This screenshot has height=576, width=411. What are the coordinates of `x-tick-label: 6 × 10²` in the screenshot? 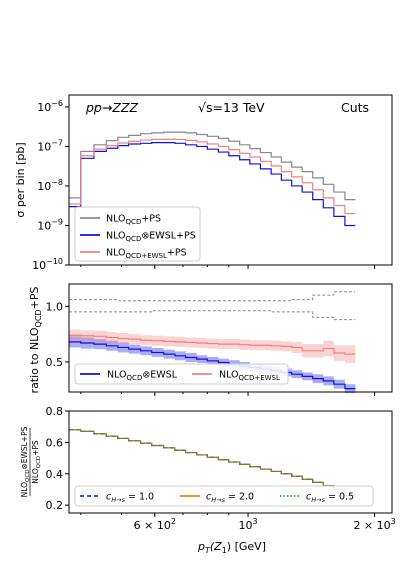 It's located at (155, 524).